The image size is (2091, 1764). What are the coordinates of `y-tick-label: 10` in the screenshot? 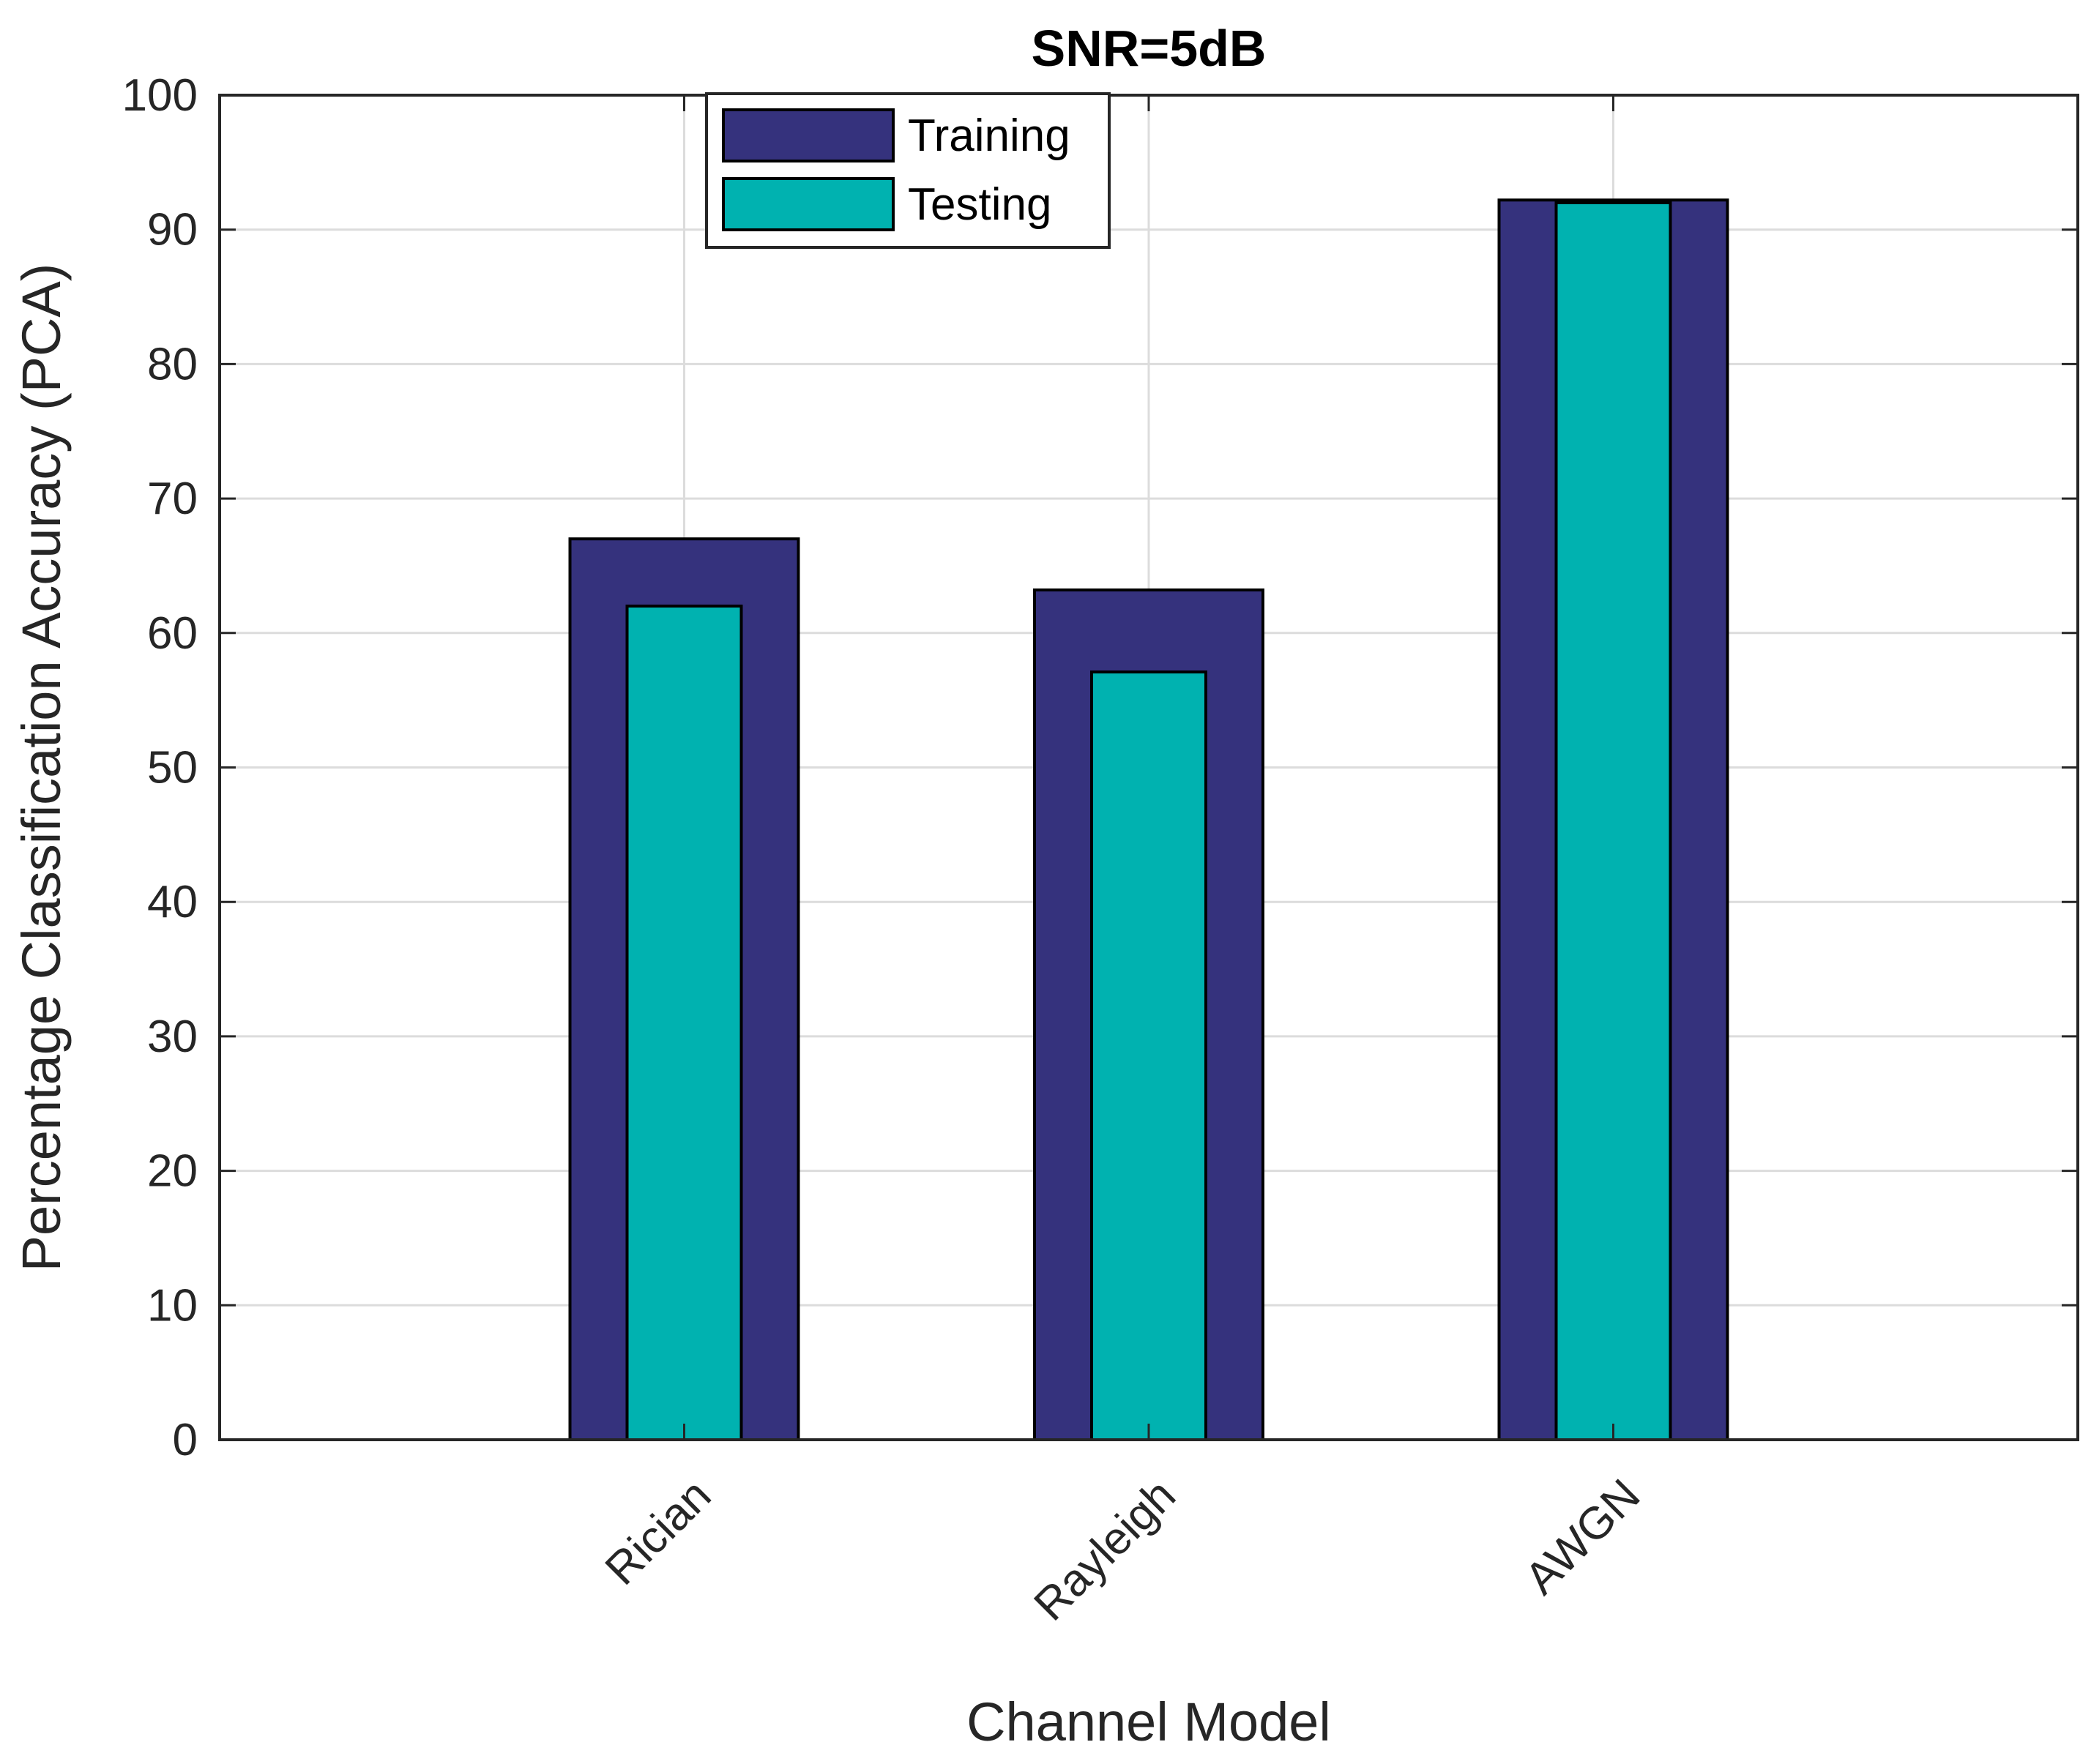 It's located at (172, 1305).